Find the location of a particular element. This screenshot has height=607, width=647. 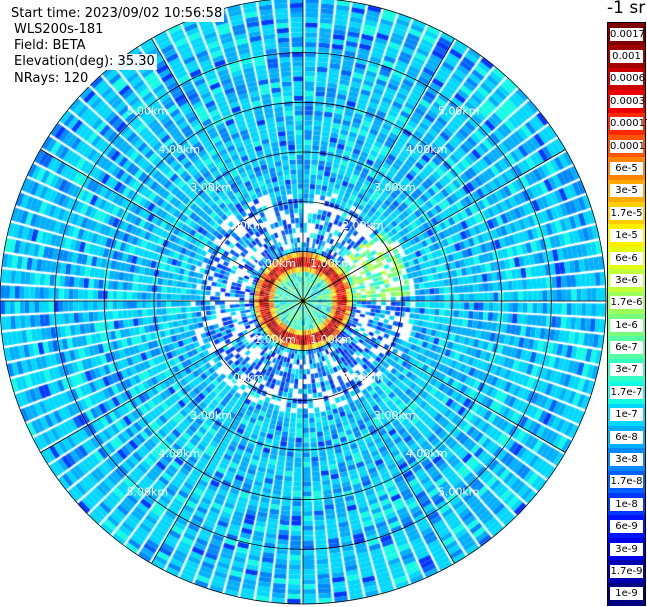

colorbar-tick-label: 3e-9 is located at coordinates (626, 549).